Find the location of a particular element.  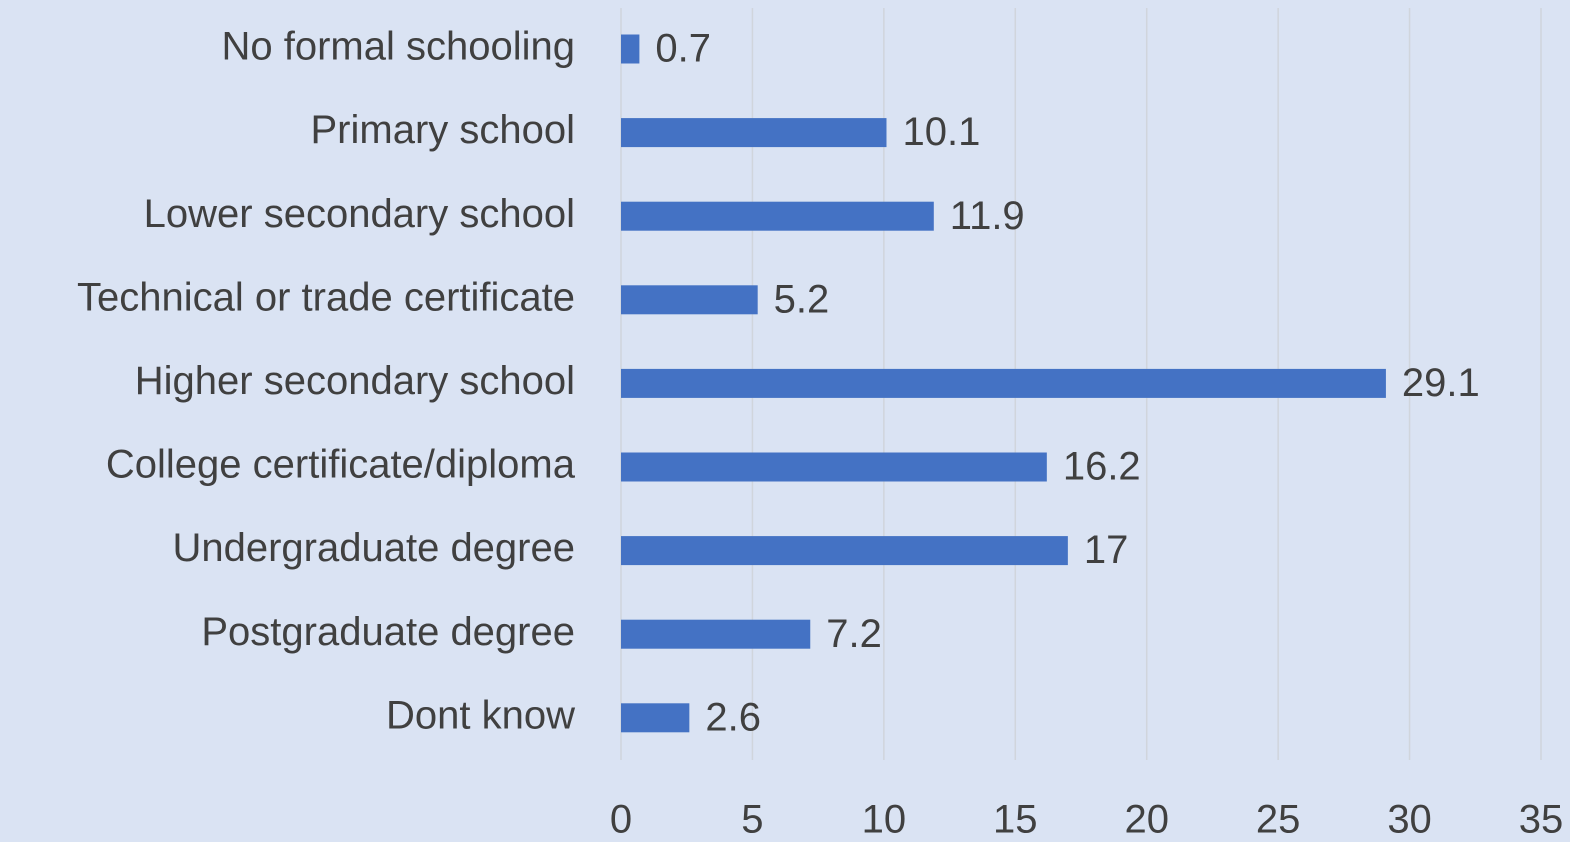

x-tick-label: 15 is located at coordinates (1015, 820).